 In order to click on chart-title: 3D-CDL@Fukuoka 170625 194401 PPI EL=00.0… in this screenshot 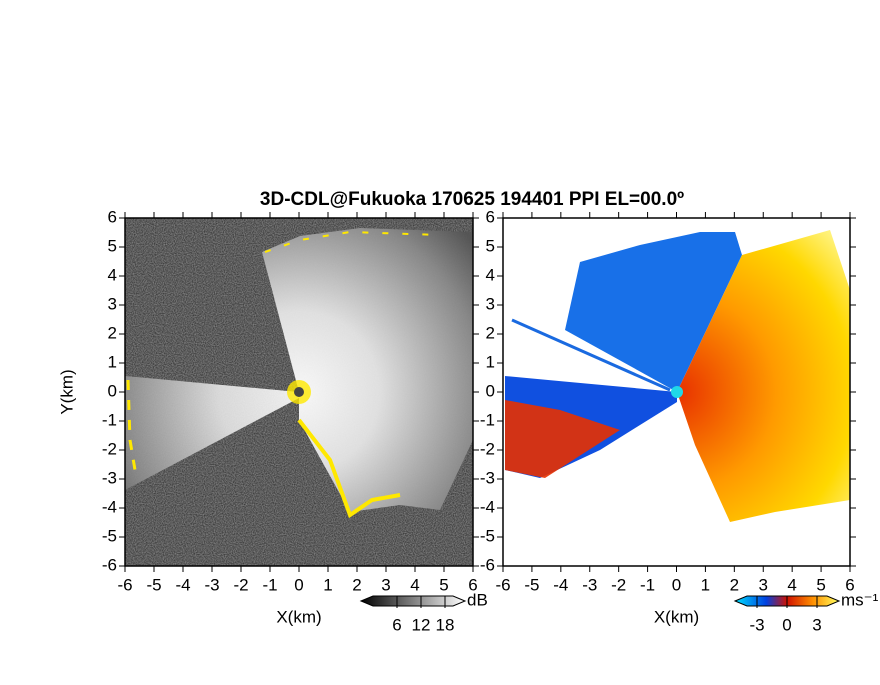, I will do `click(472, 199)`.